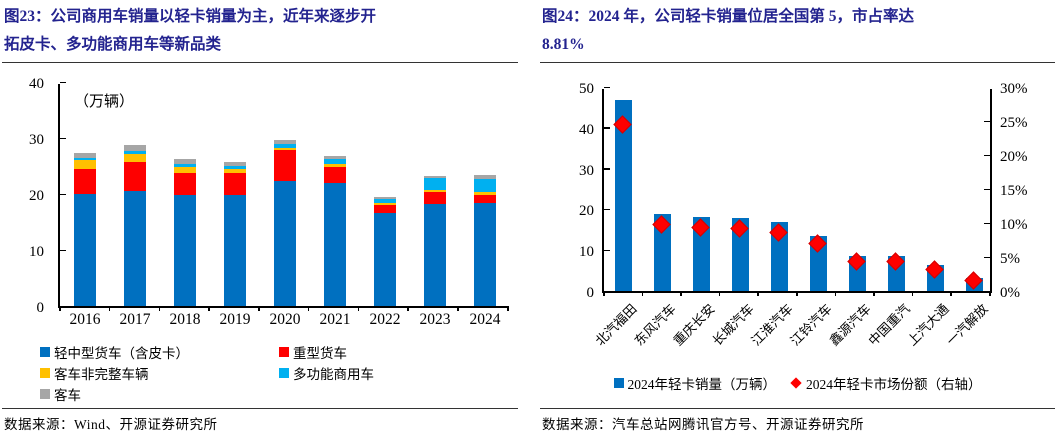 This screenshot has height=436, width=1057. What do you see at coordinates (586, 211) in the screenshot?
I see `left-axis-tick-label: 20` at bounding box center [586, 211].